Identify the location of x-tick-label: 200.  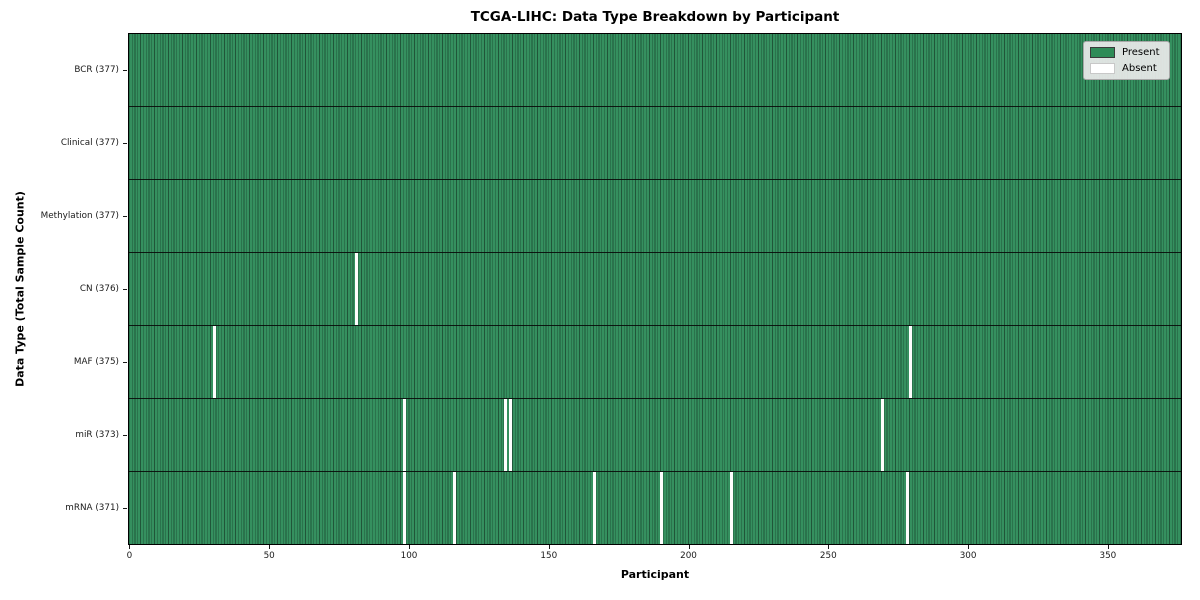
(688, 556).